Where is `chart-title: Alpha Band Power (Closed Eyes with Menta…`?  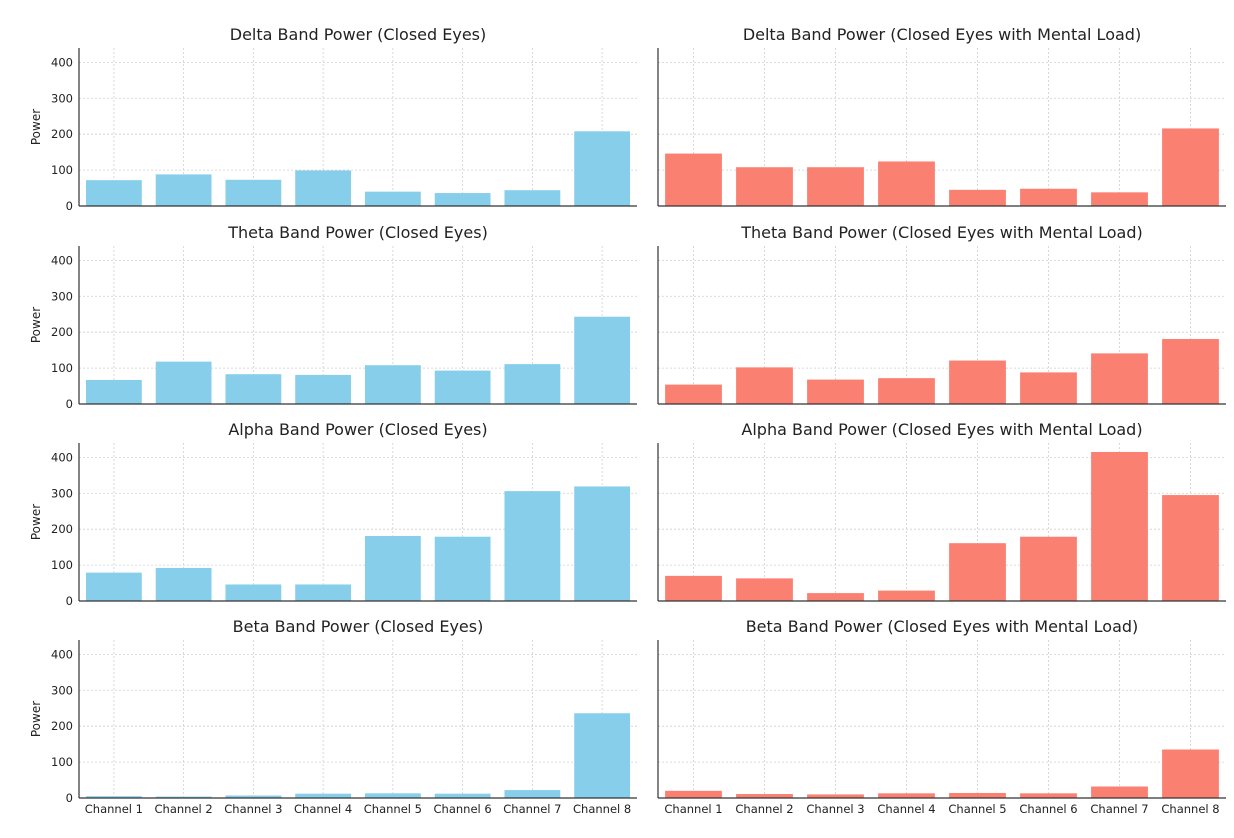 chart-title: Alpha Band Power (Closed Eyes with Menta… is located at coordinates (941, 429).